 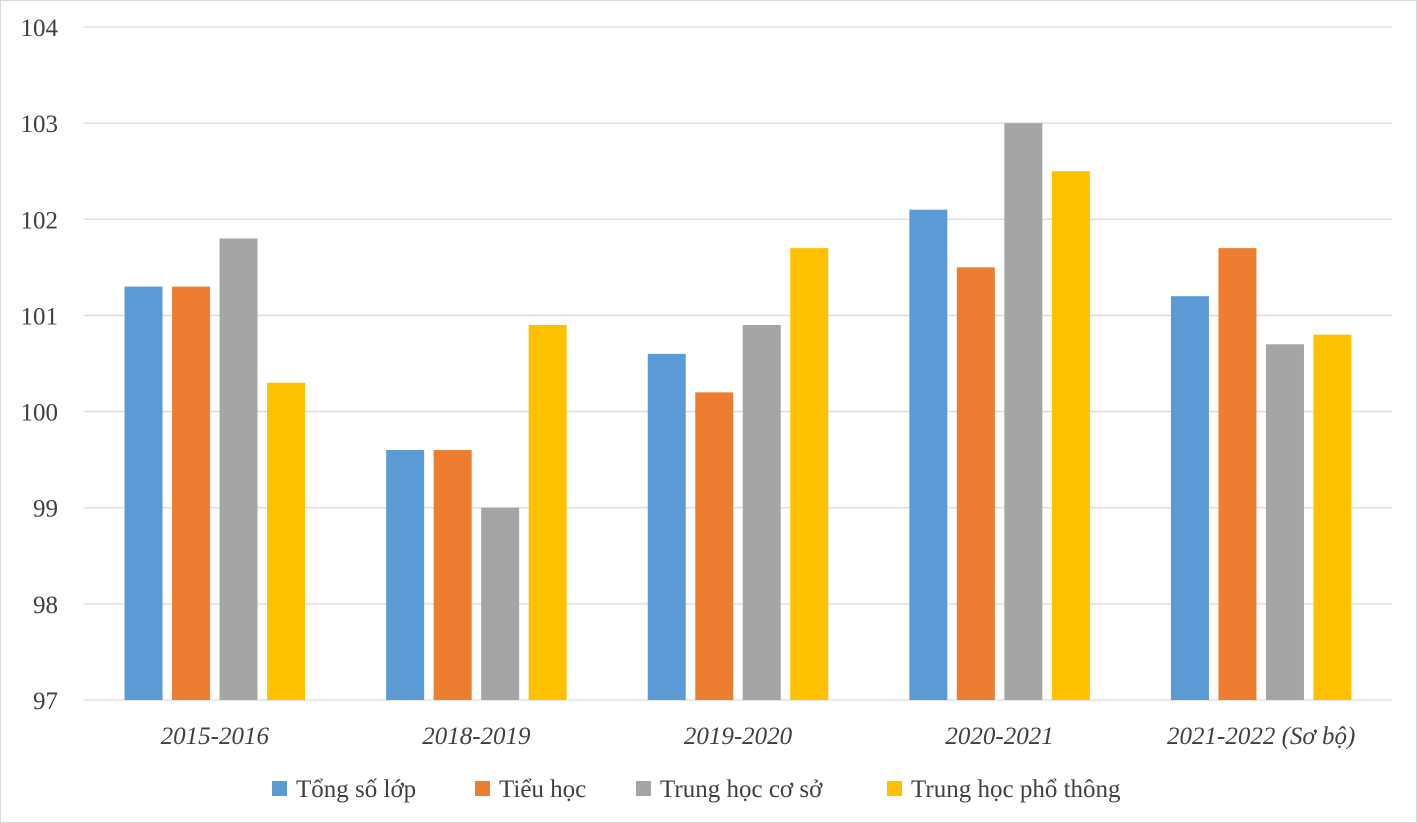 I want to click on x-tick-label: 2018-2019, so click(x=476, y=736).